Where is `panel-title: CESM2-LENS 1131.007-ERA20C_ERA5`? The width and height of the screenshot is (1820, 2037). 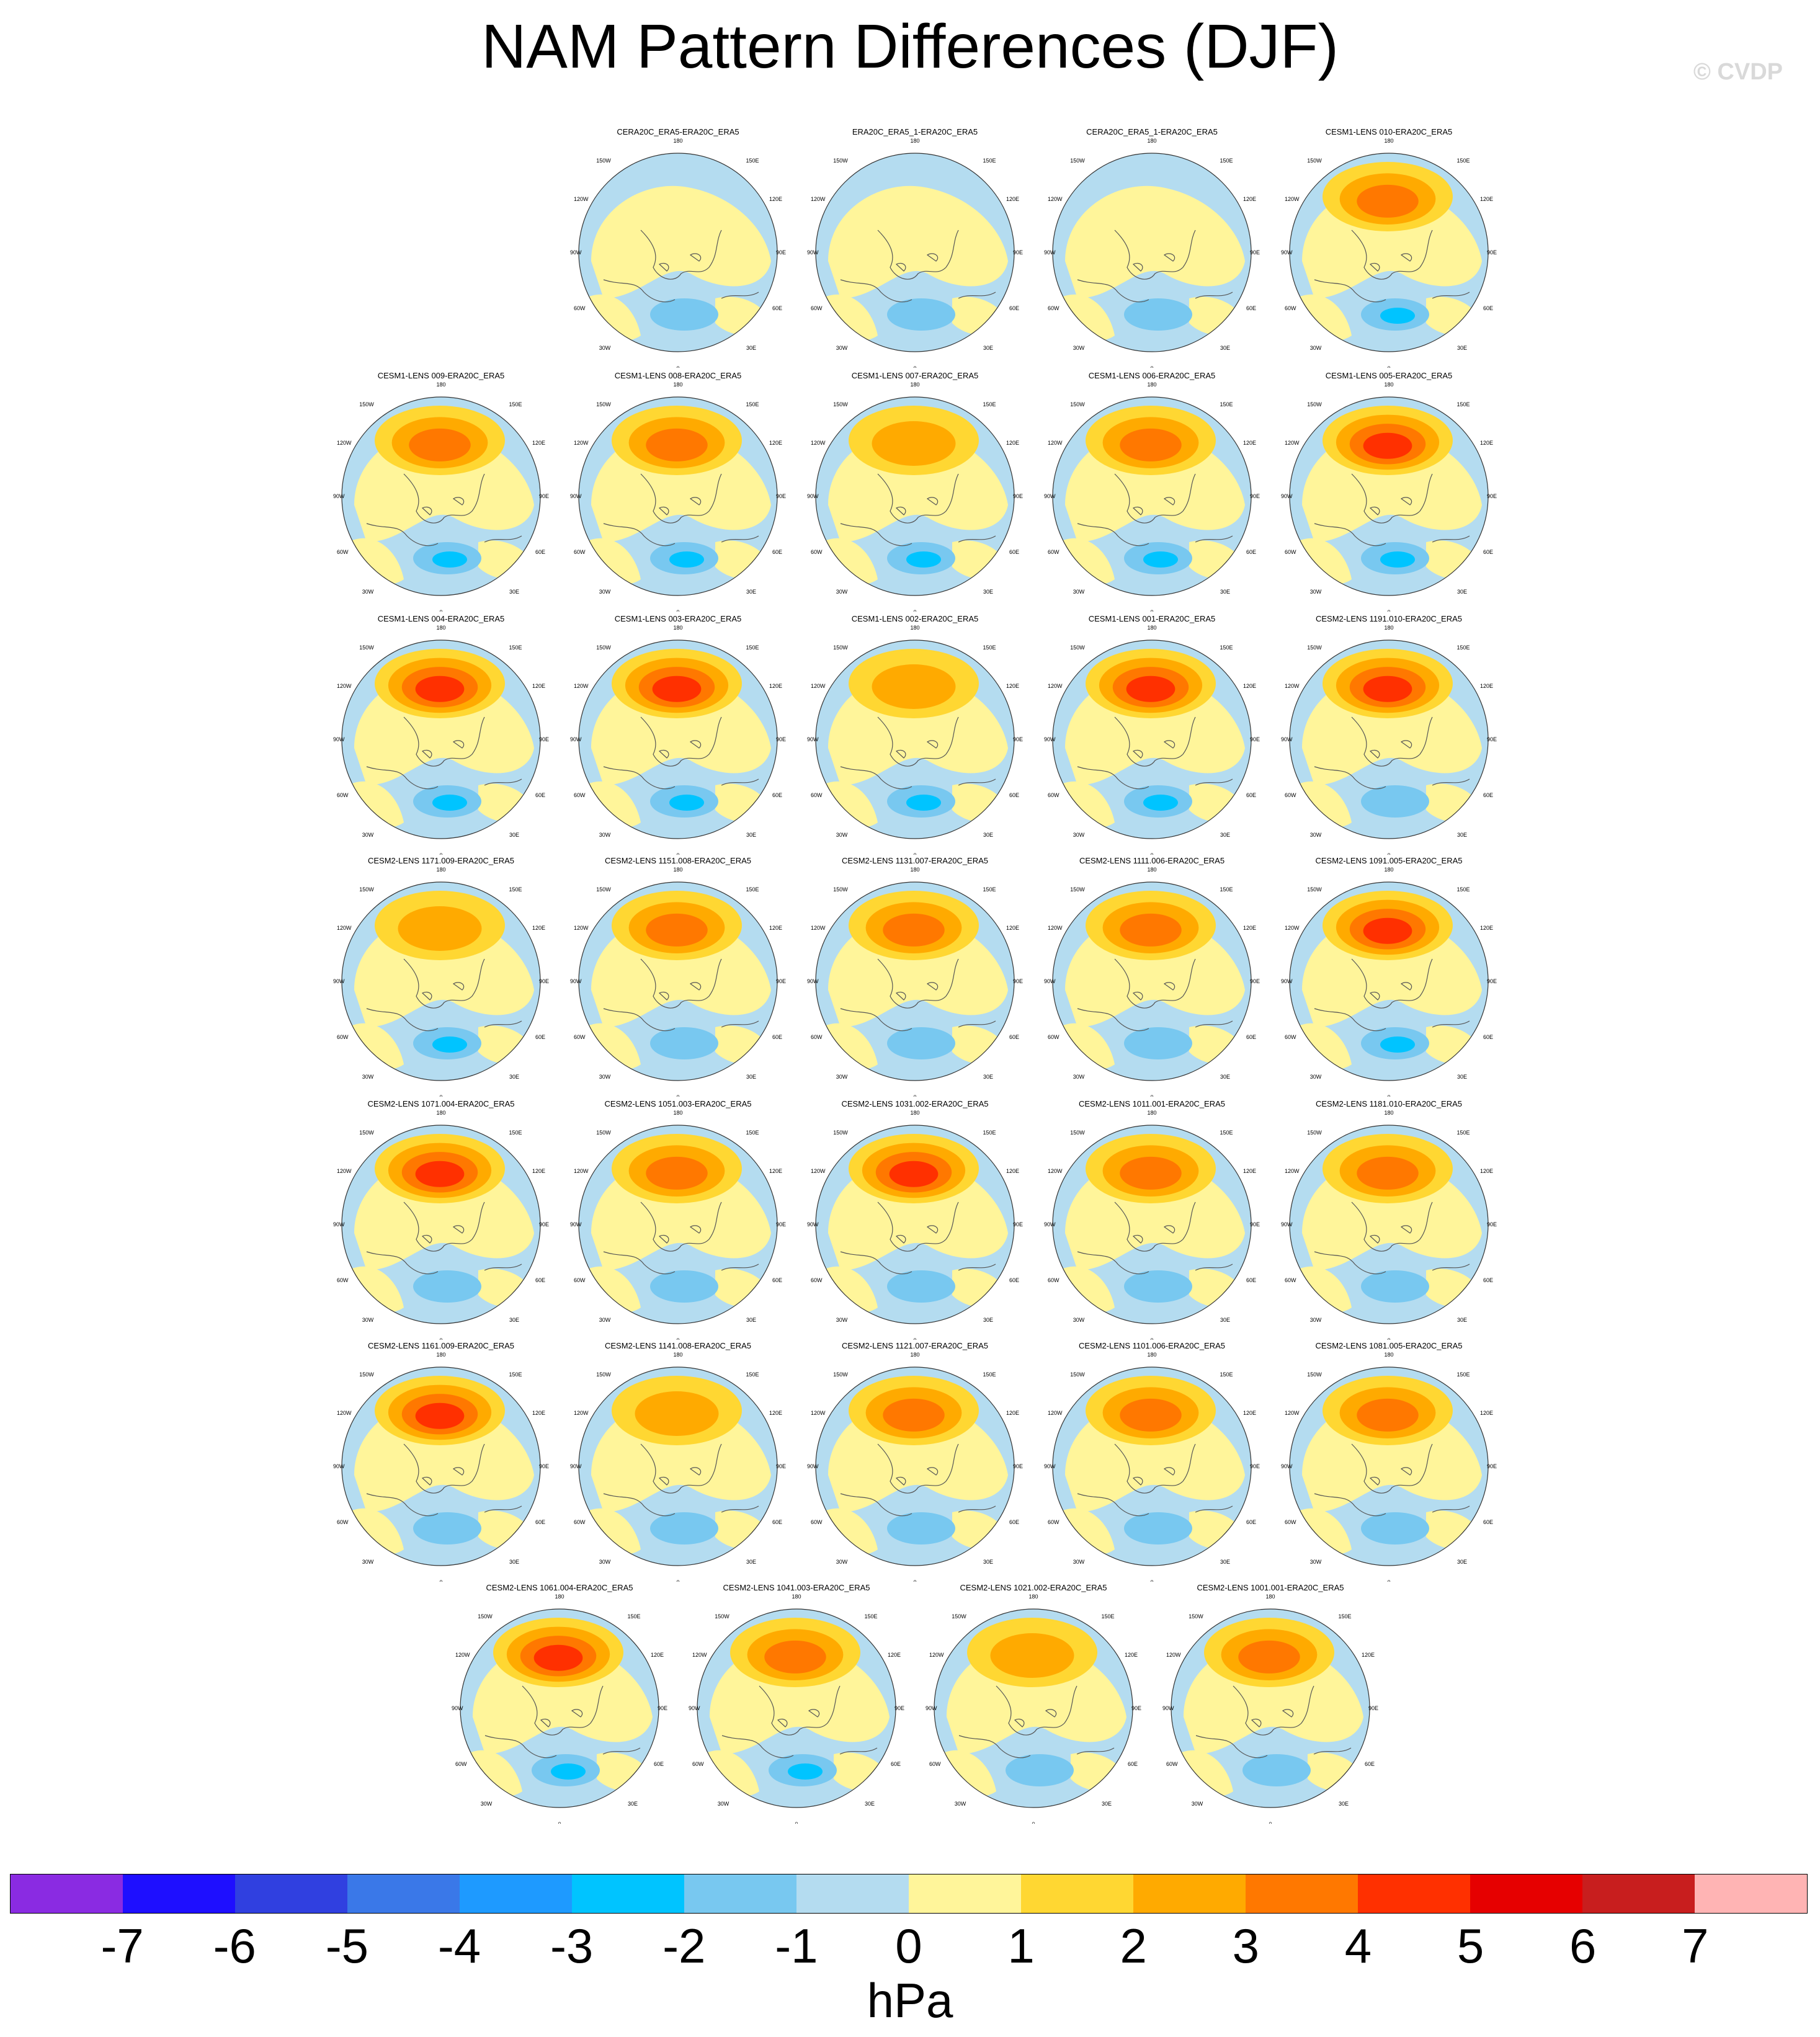
panel-title: CESM2-LENS 1131.007-ERA20C_ERA5 is located at coordinates (915, 860).